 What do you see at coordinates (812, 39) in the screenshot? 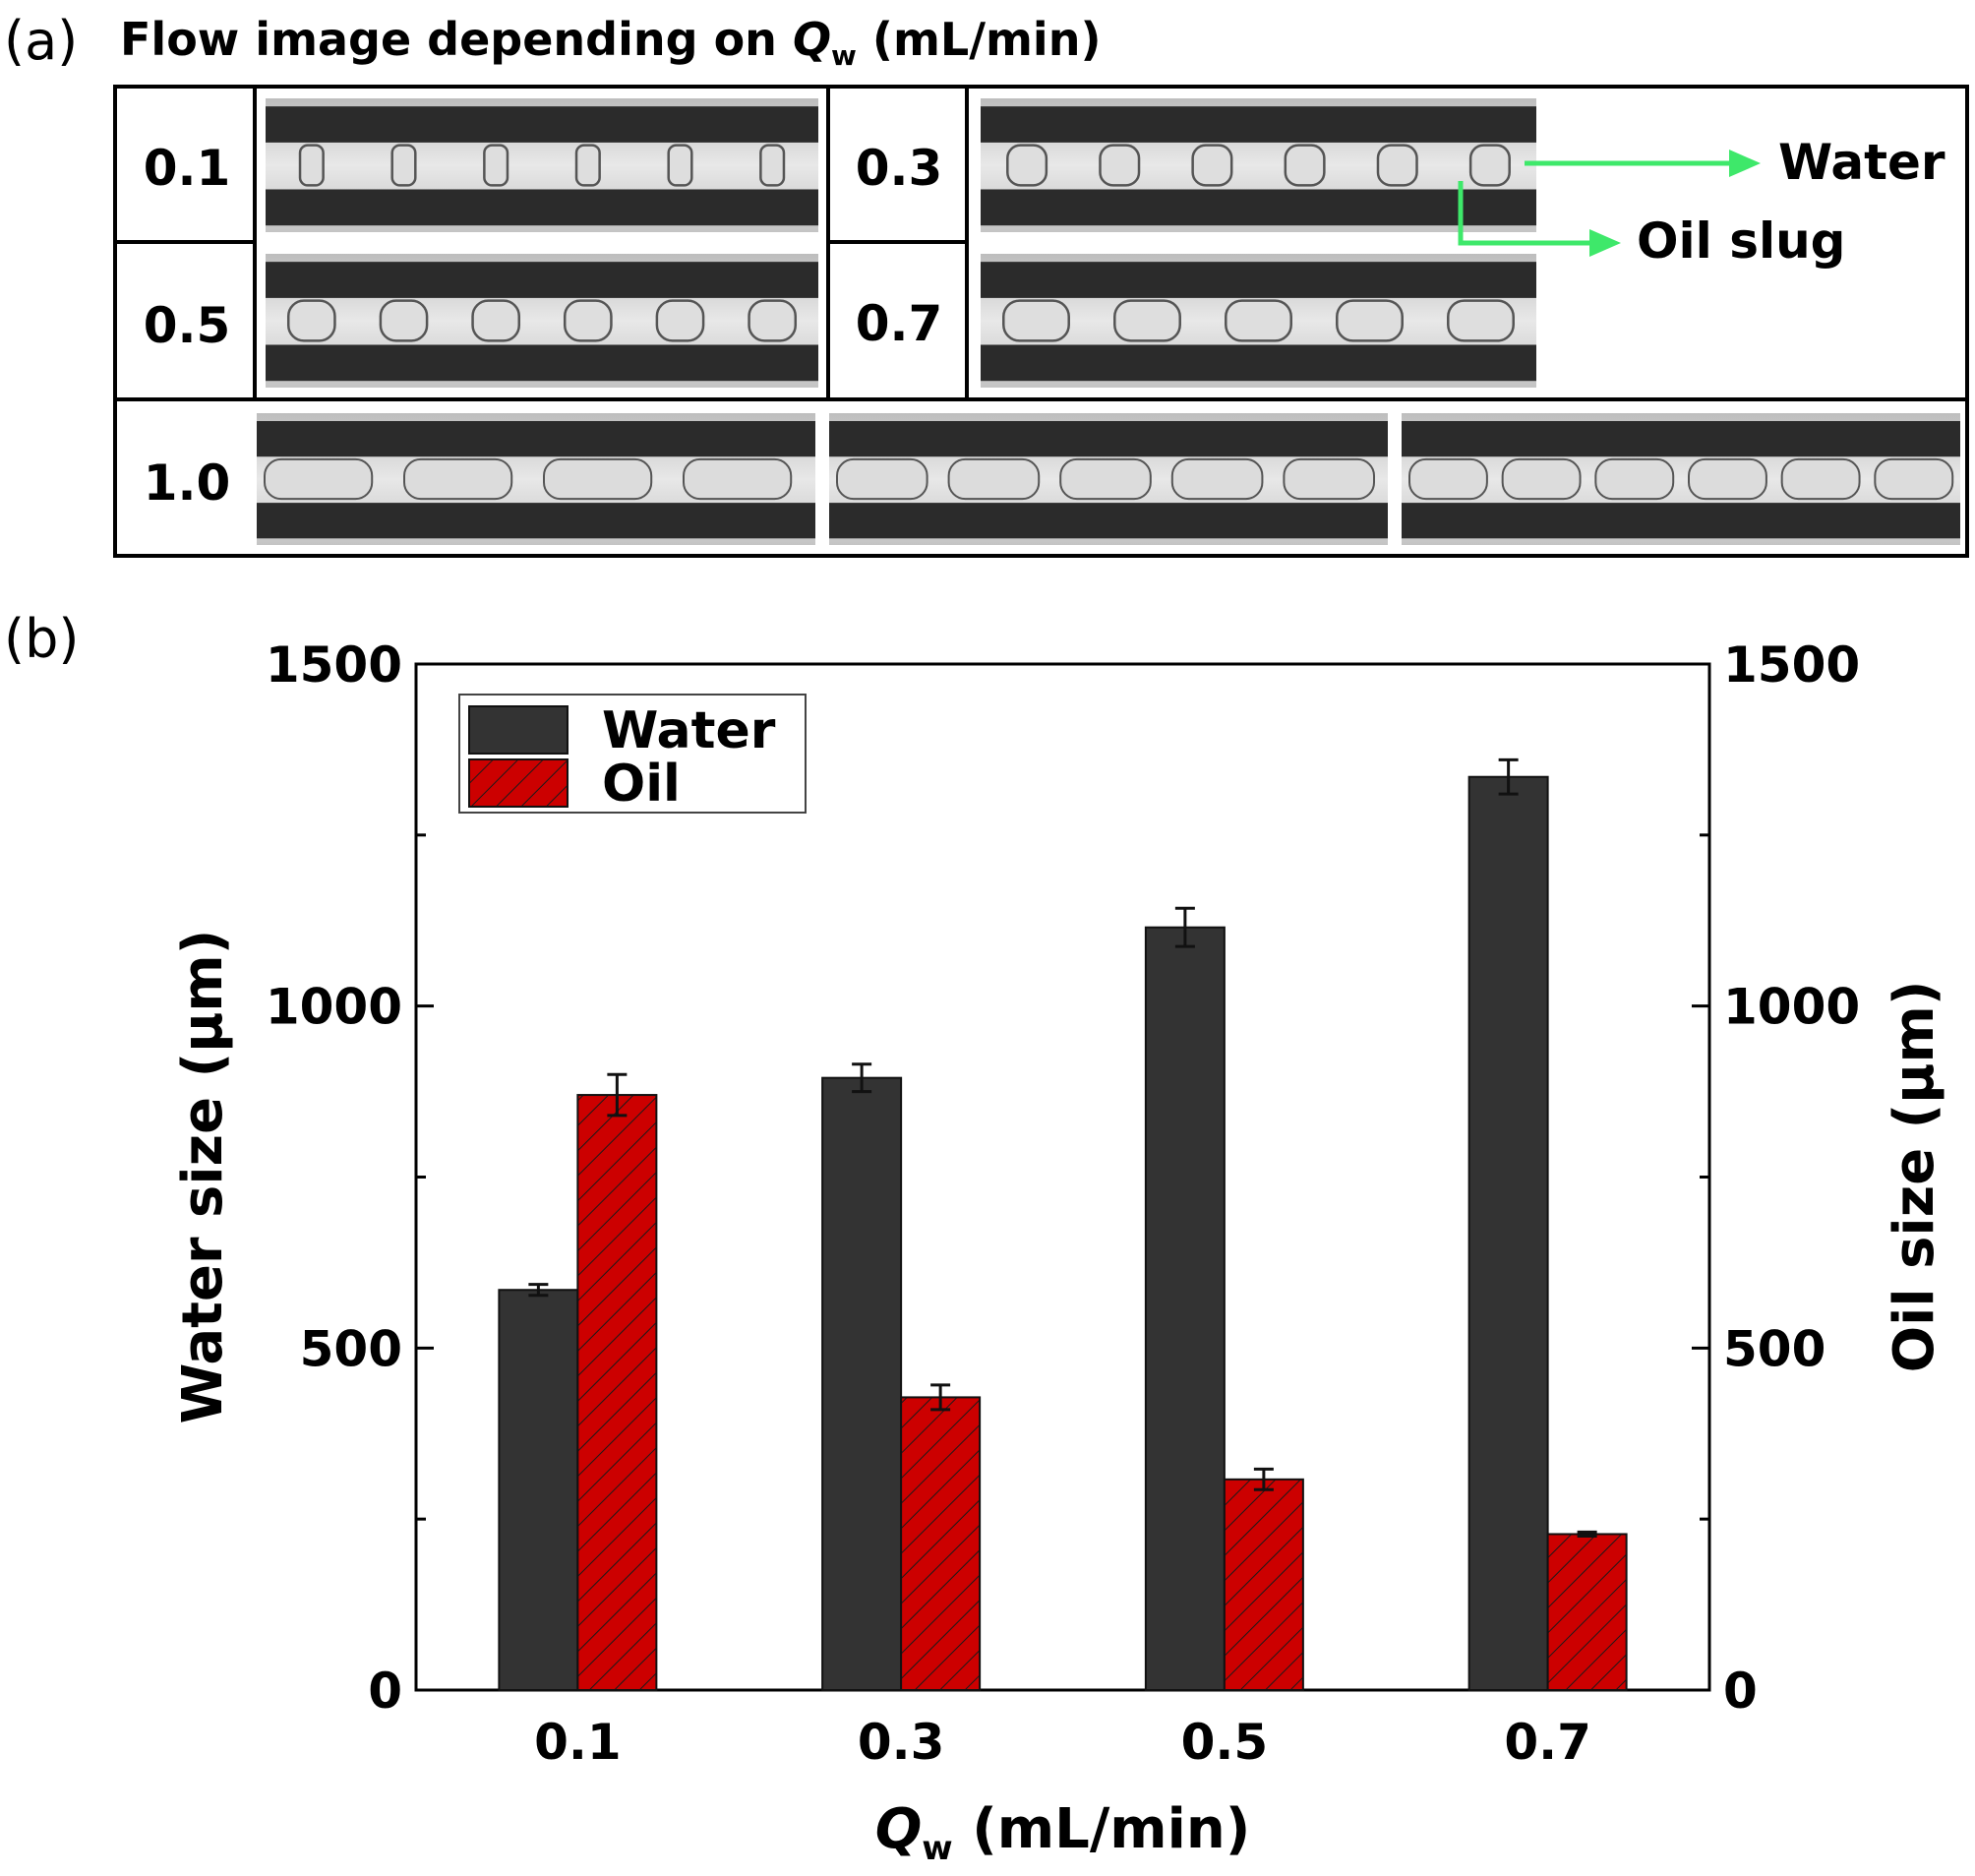
I see `panel-a-title-var: Q` at bounding box center [812, 39].